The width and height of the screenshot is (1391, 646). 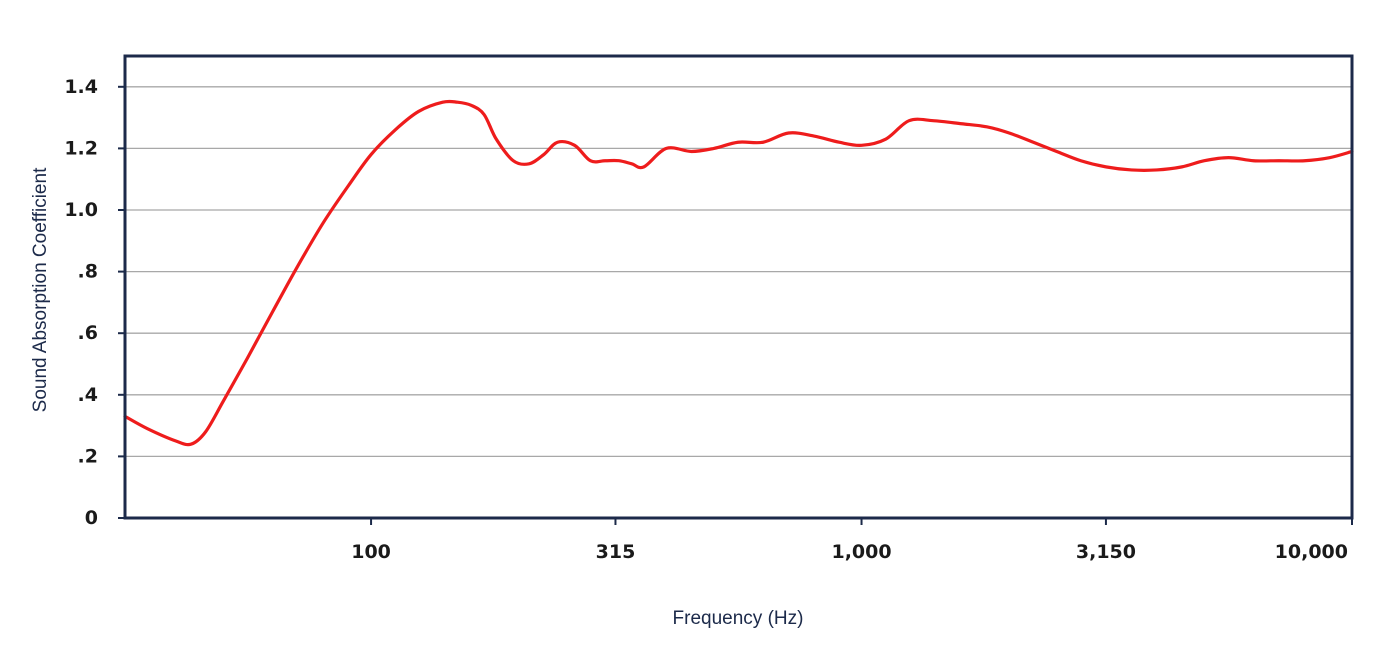 What do you see at coordinates (738, 618) in the screenshot?
I see `x-axis-title: Frequency (Hz)` at bounding box center [738, 618].